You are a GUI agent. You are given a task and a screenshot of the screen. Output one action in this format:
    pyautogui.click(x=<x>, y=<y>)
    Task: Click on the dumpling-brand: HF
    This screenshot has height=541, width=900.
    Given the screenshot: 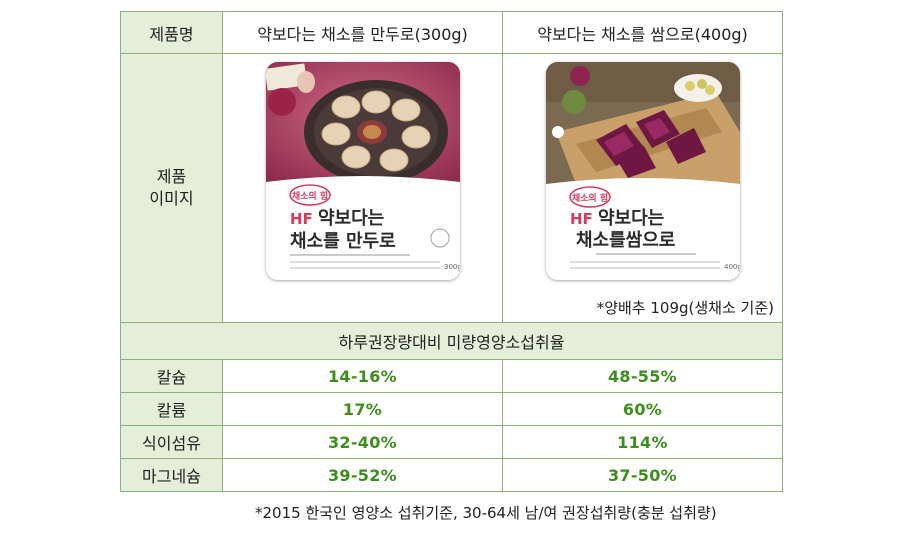 What is the action you would take?
    pyautogui.click(x=301, y=219)
    